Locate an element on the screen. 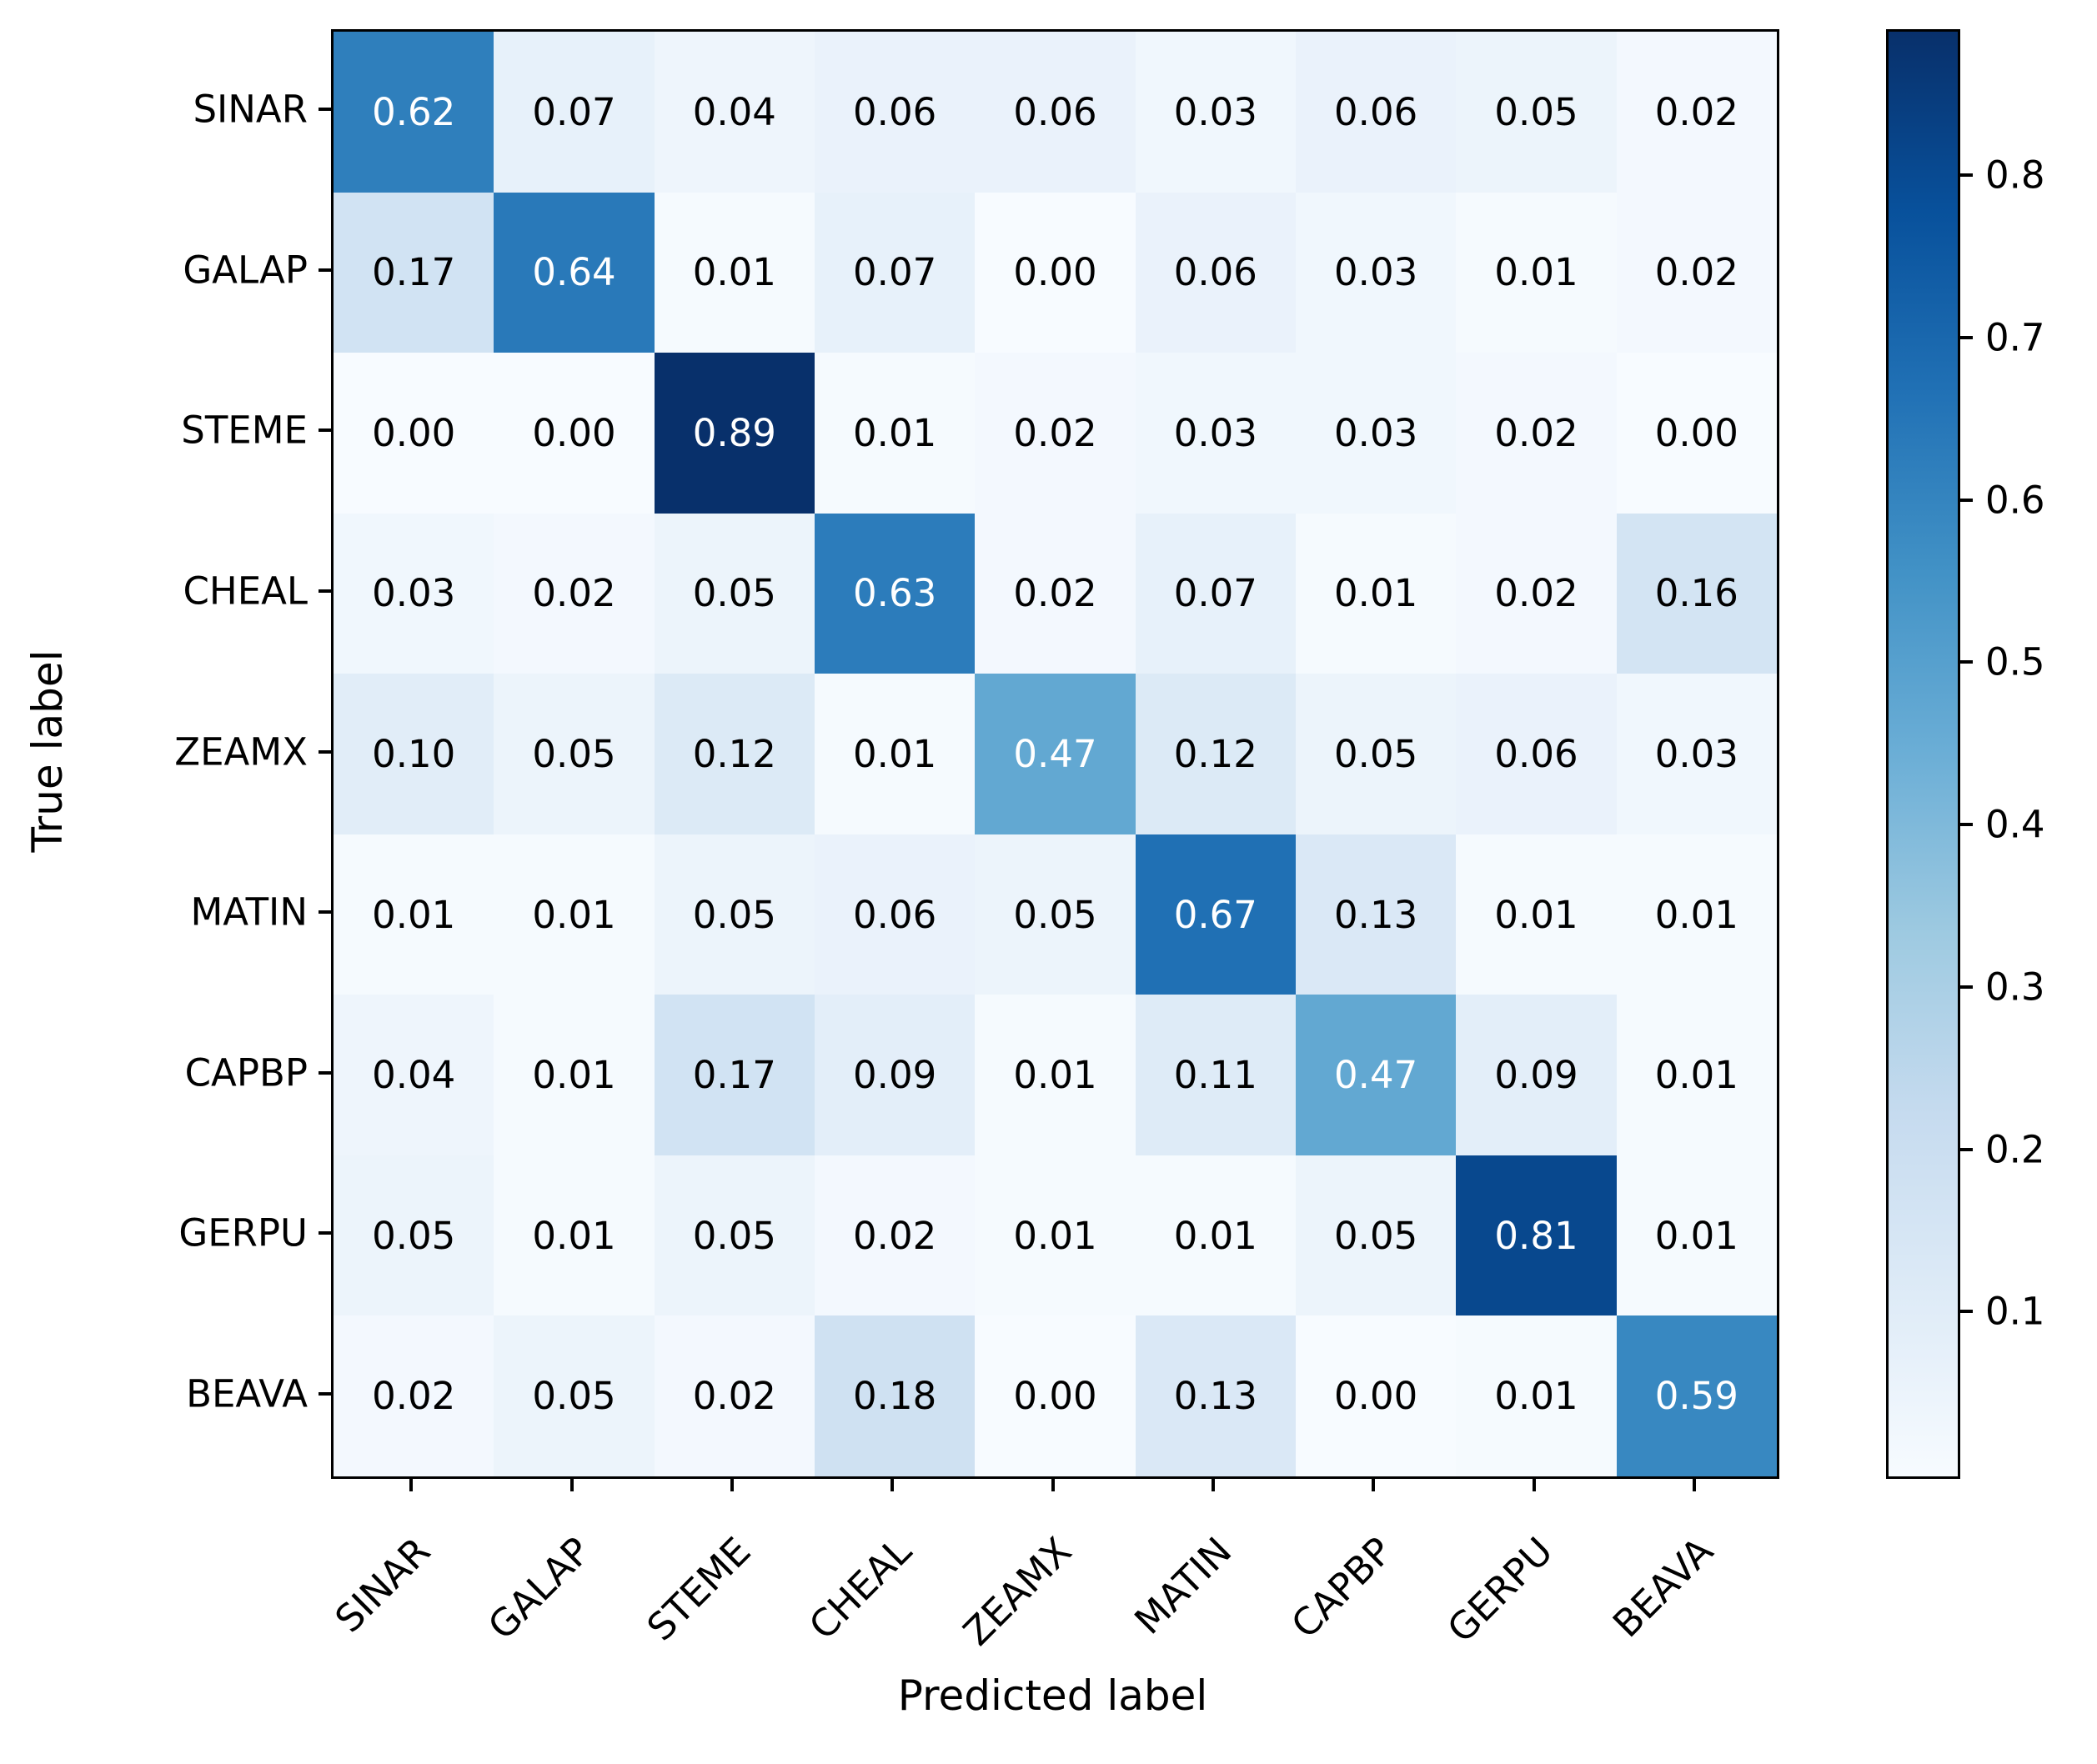  heatmap-cell: 0.64 is located at coordinates (574, 272).